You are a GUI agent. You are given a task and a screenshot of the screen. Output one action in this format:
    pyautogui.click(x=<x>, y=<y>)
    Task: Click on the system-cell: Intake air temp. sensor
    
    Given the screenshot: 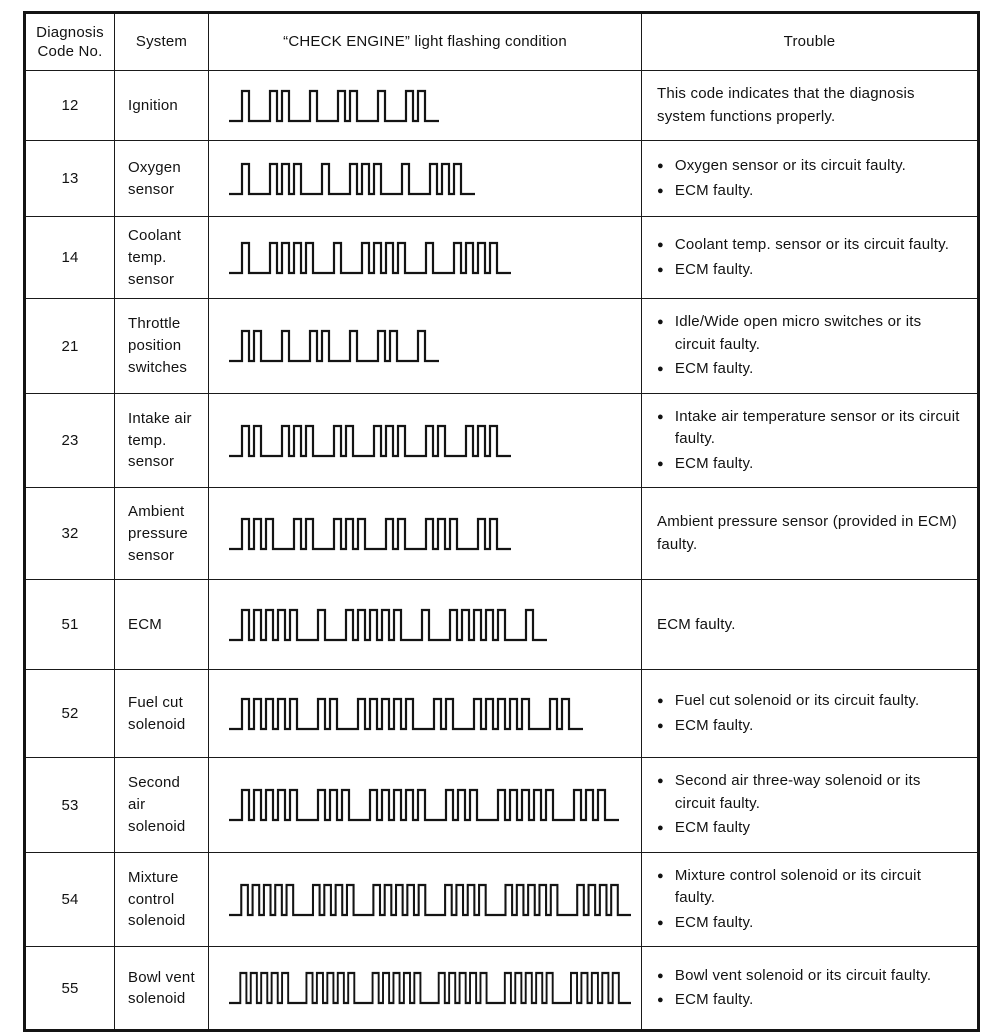 What is the action you would take?
    pyautogui.click(x=161, y=440)
    